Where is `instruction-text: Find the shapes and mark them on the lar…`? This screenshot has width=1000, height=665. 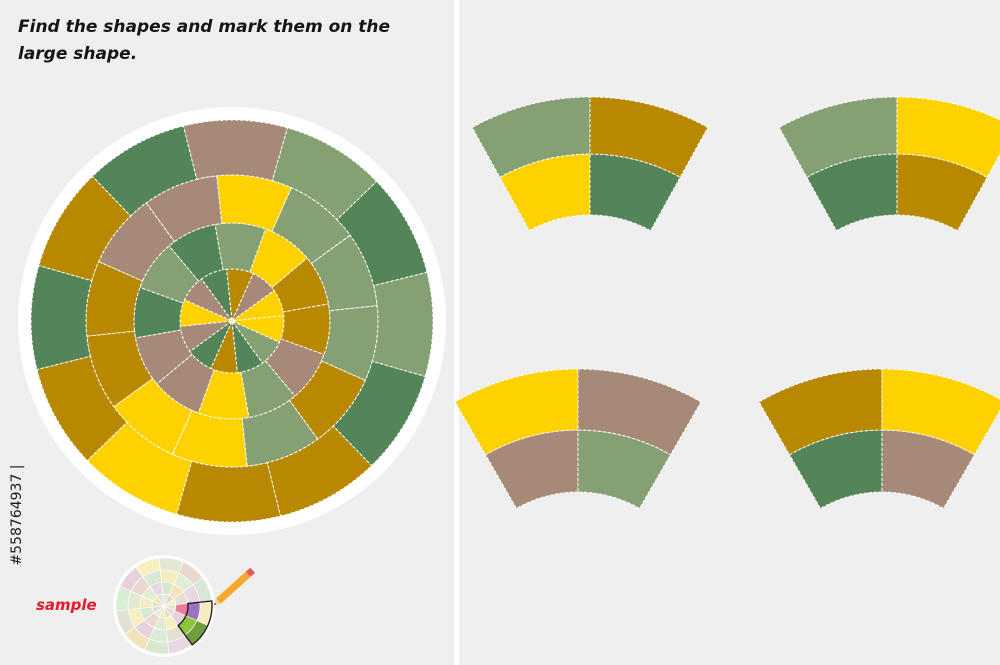
instruction-text: Find the shapes and mark them on the lar… is located at coordinates (204, 40).